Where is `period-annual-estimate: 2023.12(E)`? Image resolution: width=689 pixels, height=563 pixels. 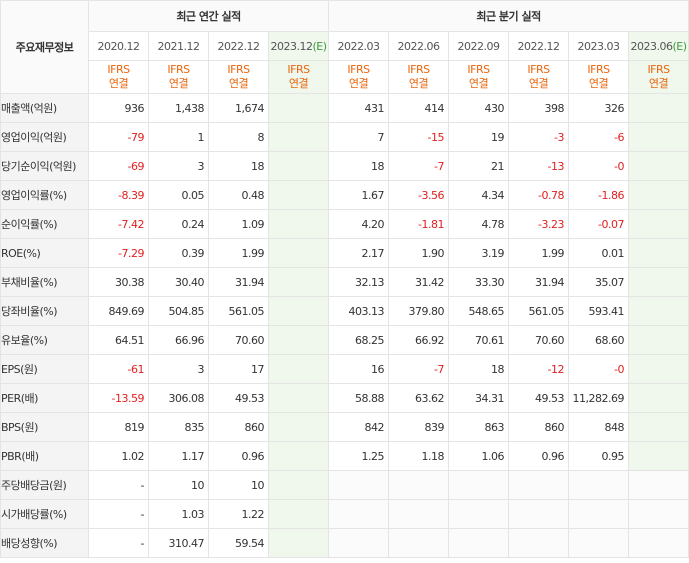
period-annual-estimate: 2023.12(E) is located at coordinates (298, 46).